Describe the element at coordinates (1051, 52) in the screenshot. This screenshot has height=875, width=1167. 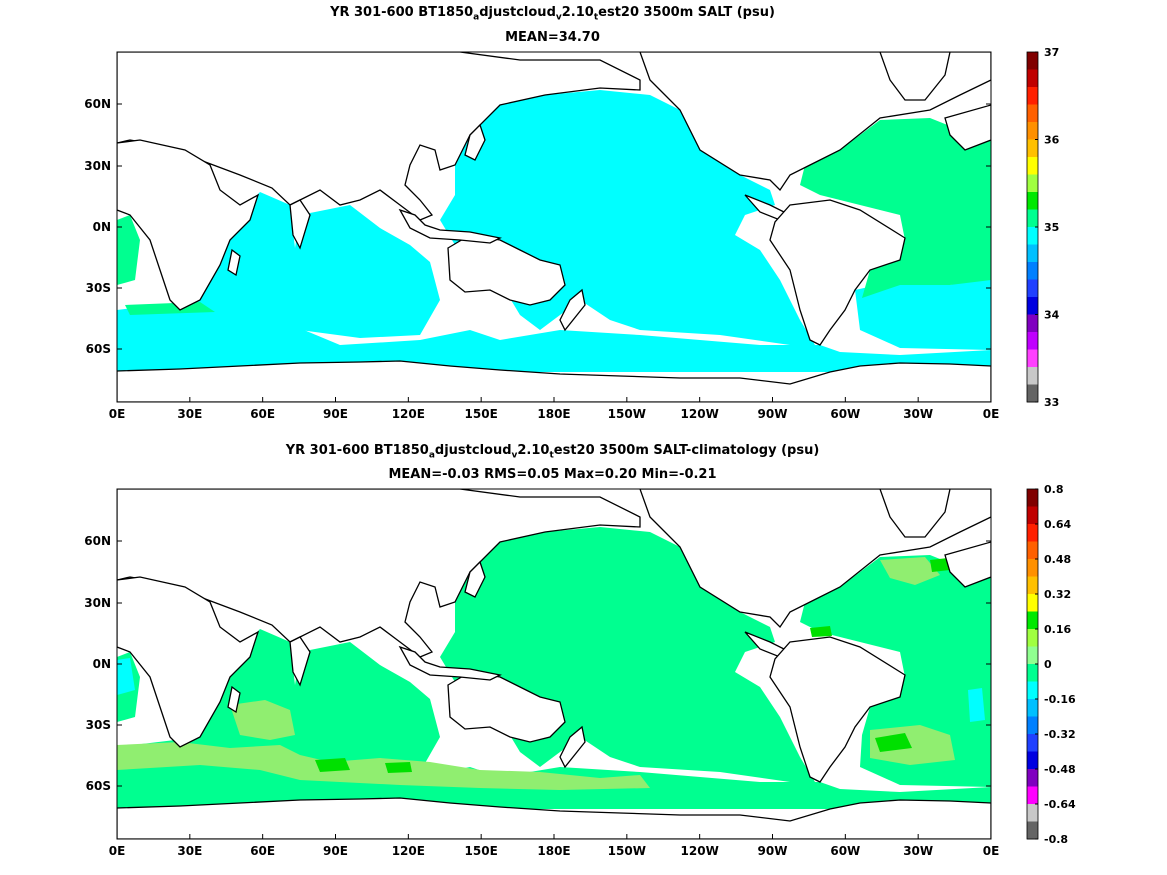
I see `colorbar-label: 37` at that location.